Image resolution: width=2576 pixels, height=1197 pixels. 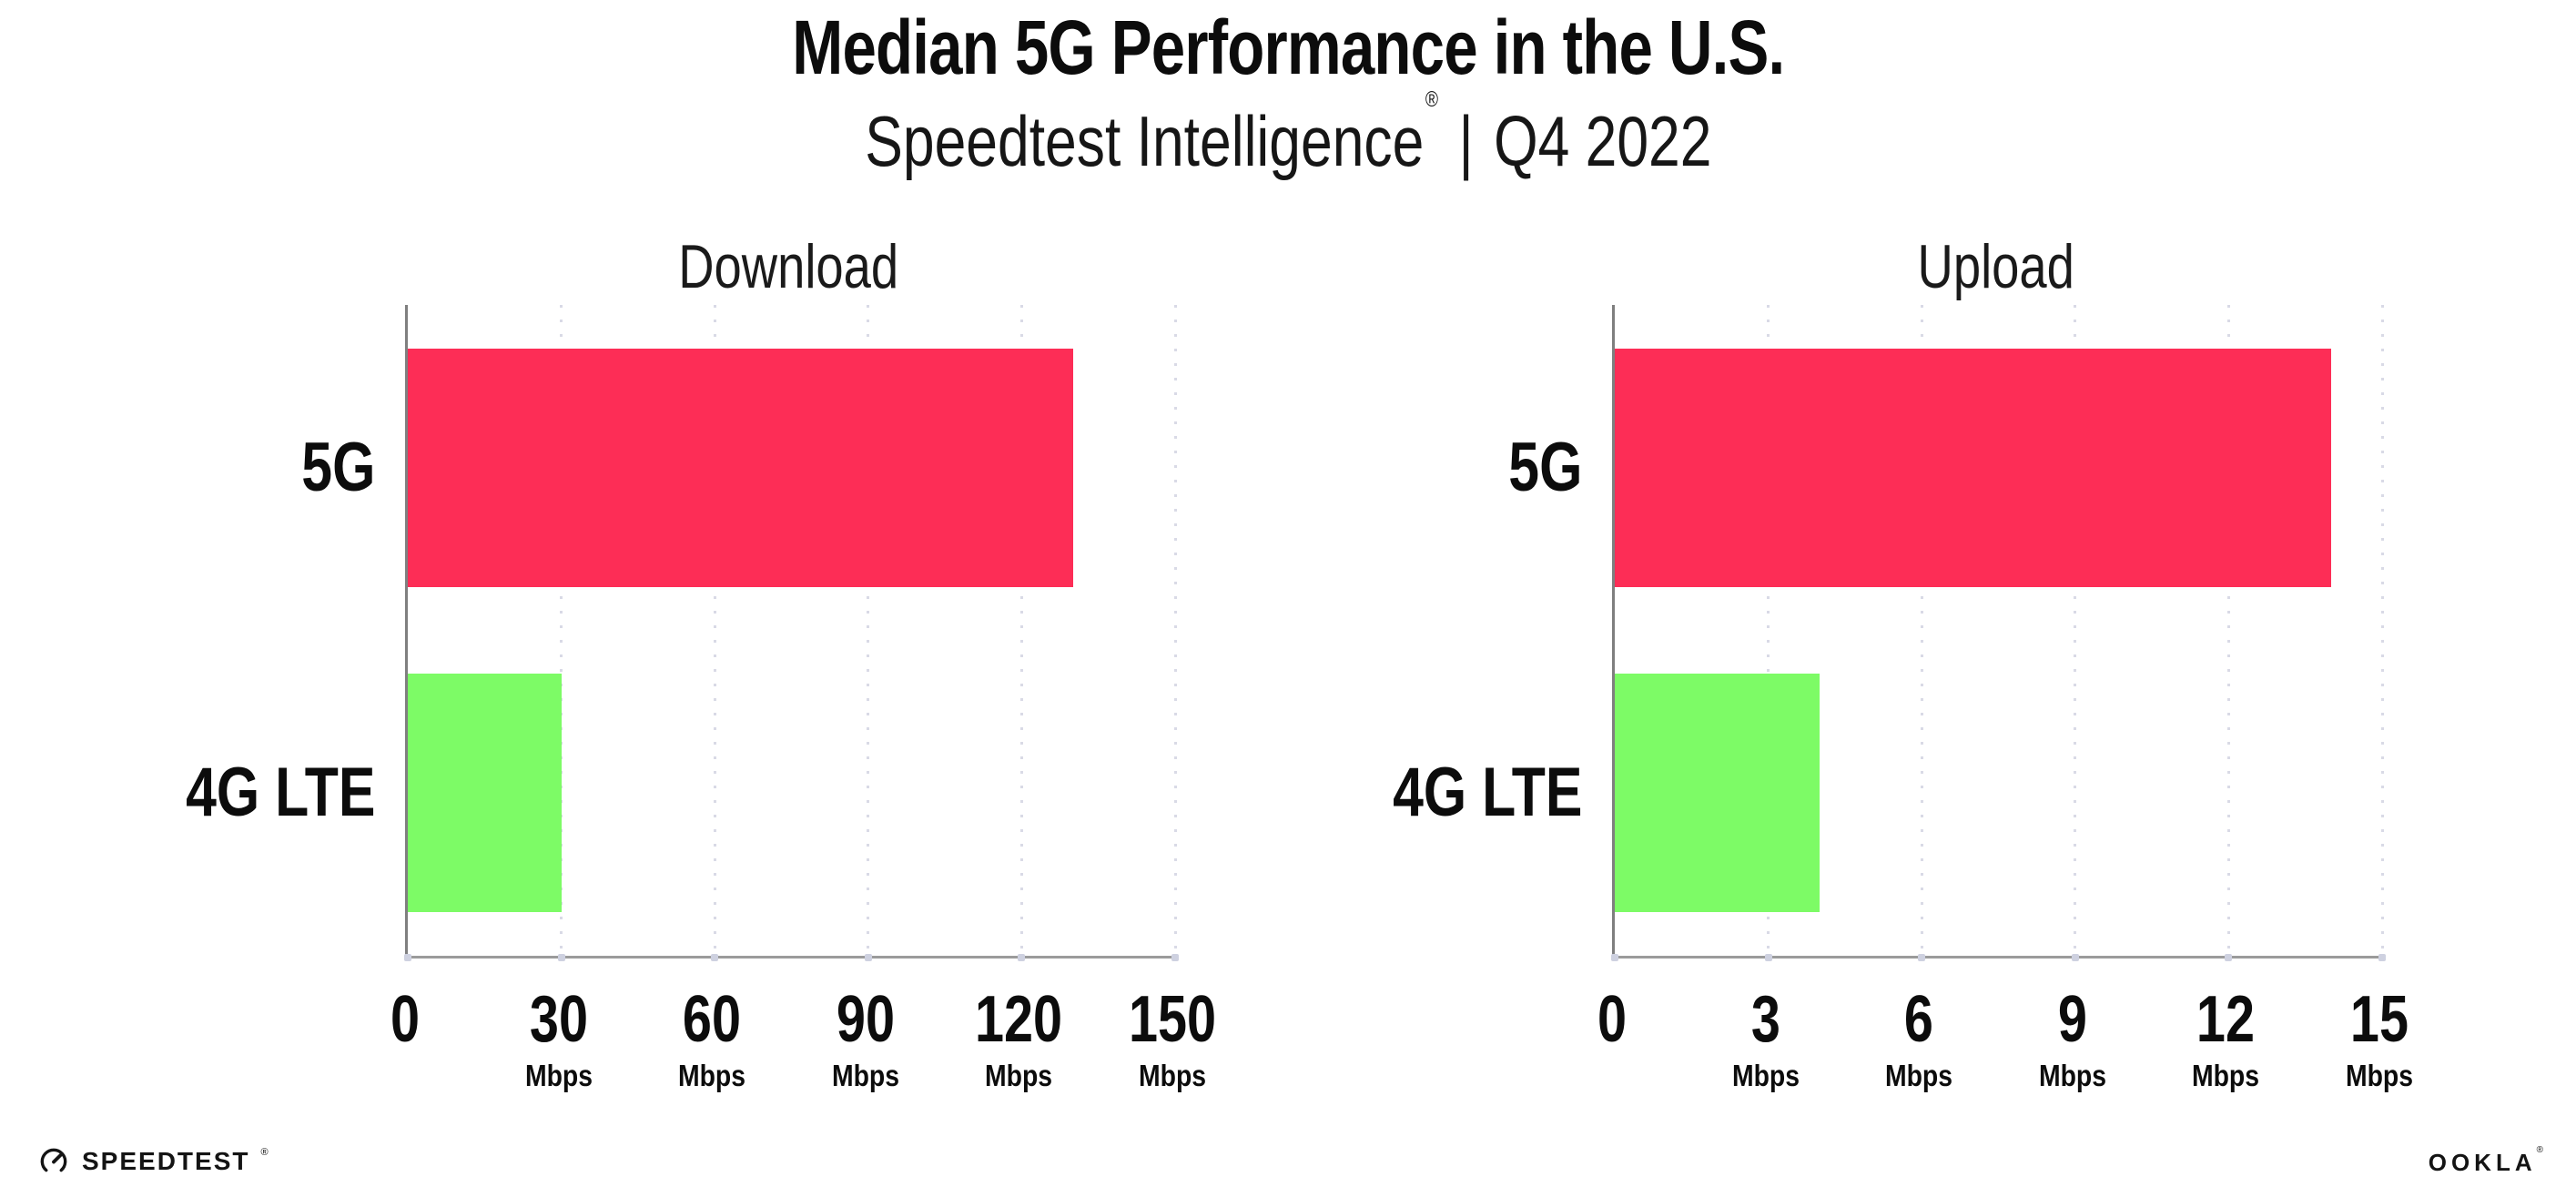 What do you see at coordinates (2226, 1020) in the screenshot?
I see `x-tick-value: 12` at bounding box center [2226, 1020].